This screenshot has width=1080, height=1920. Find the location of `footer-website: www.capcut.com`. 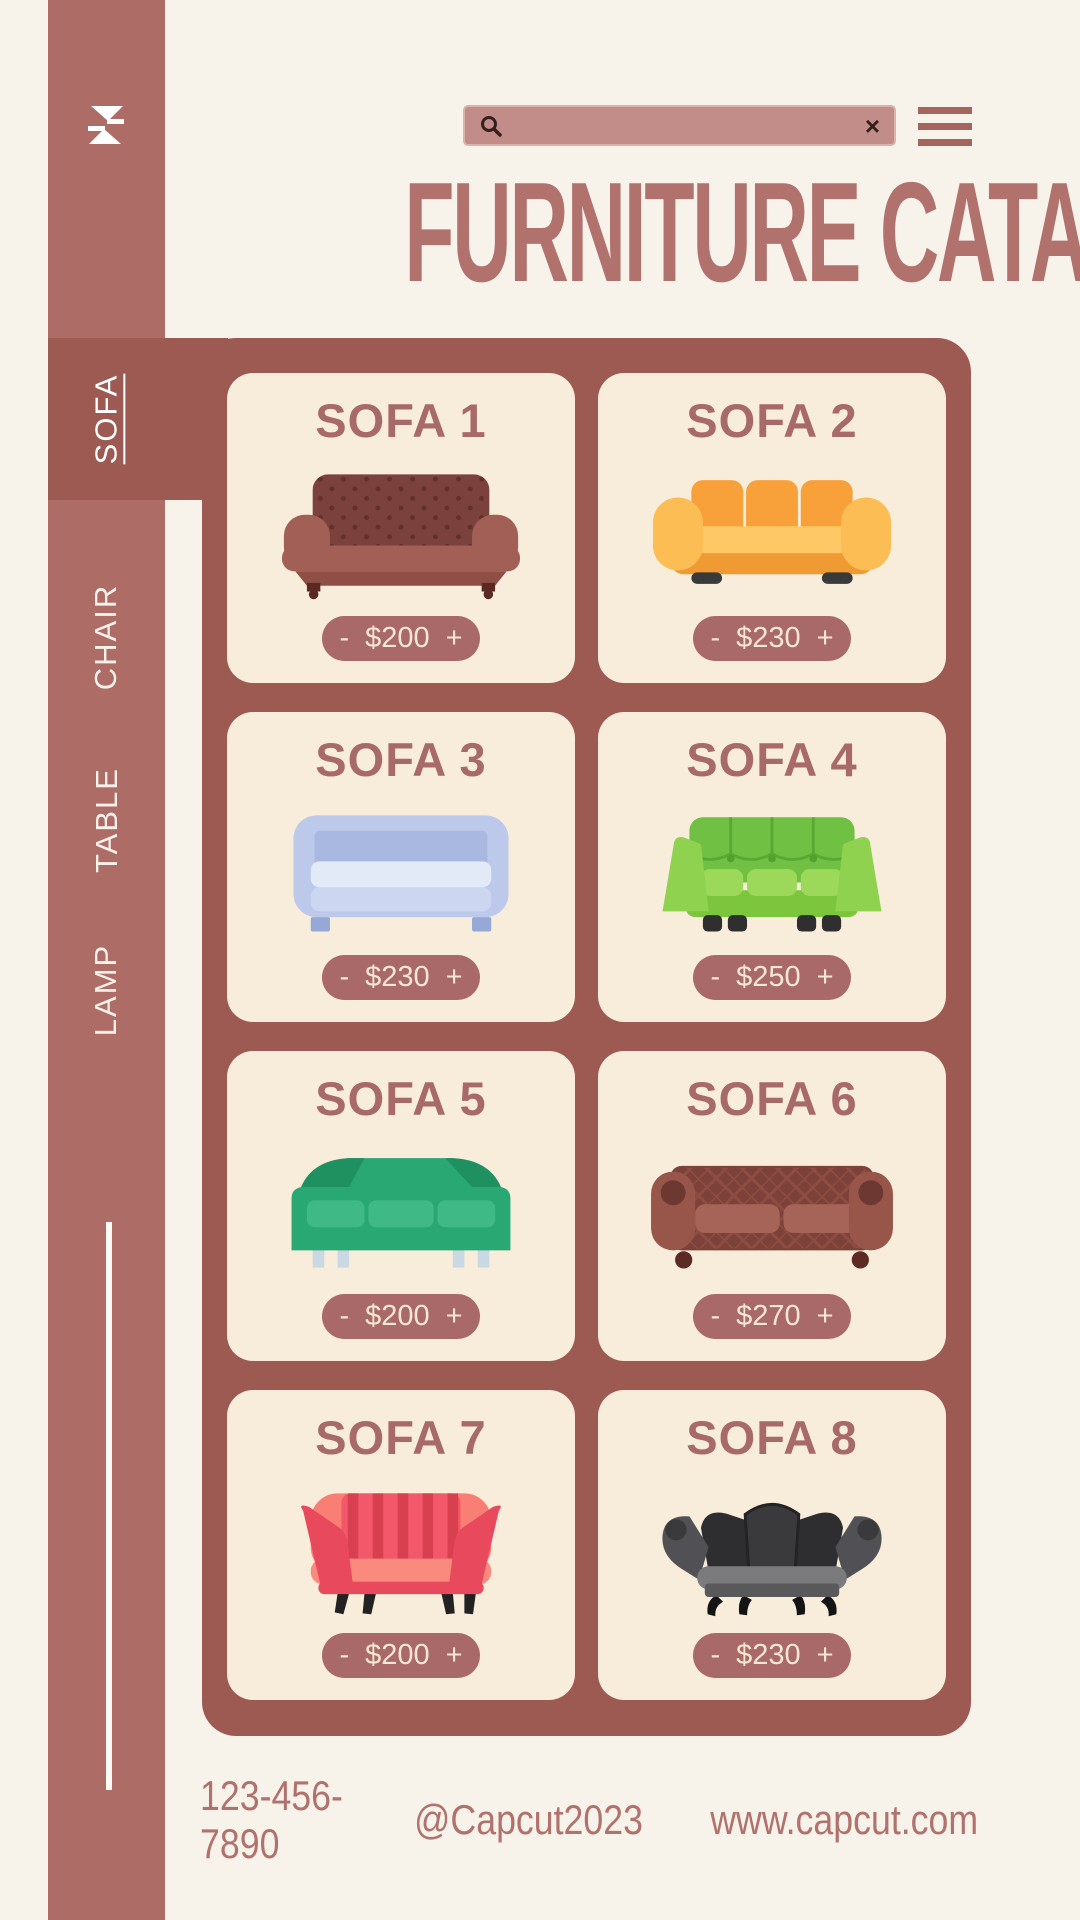

footer-website: www.capcut.com is located at coordinates (844, 1819).